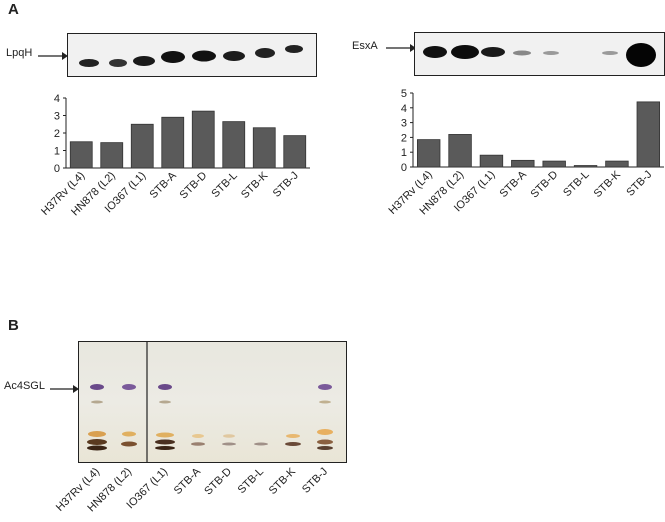  What do you see at coordinates (576, 184) in the screenshot?
I see `esxa-category-label: STB-L` at bounding box center [576, 184].